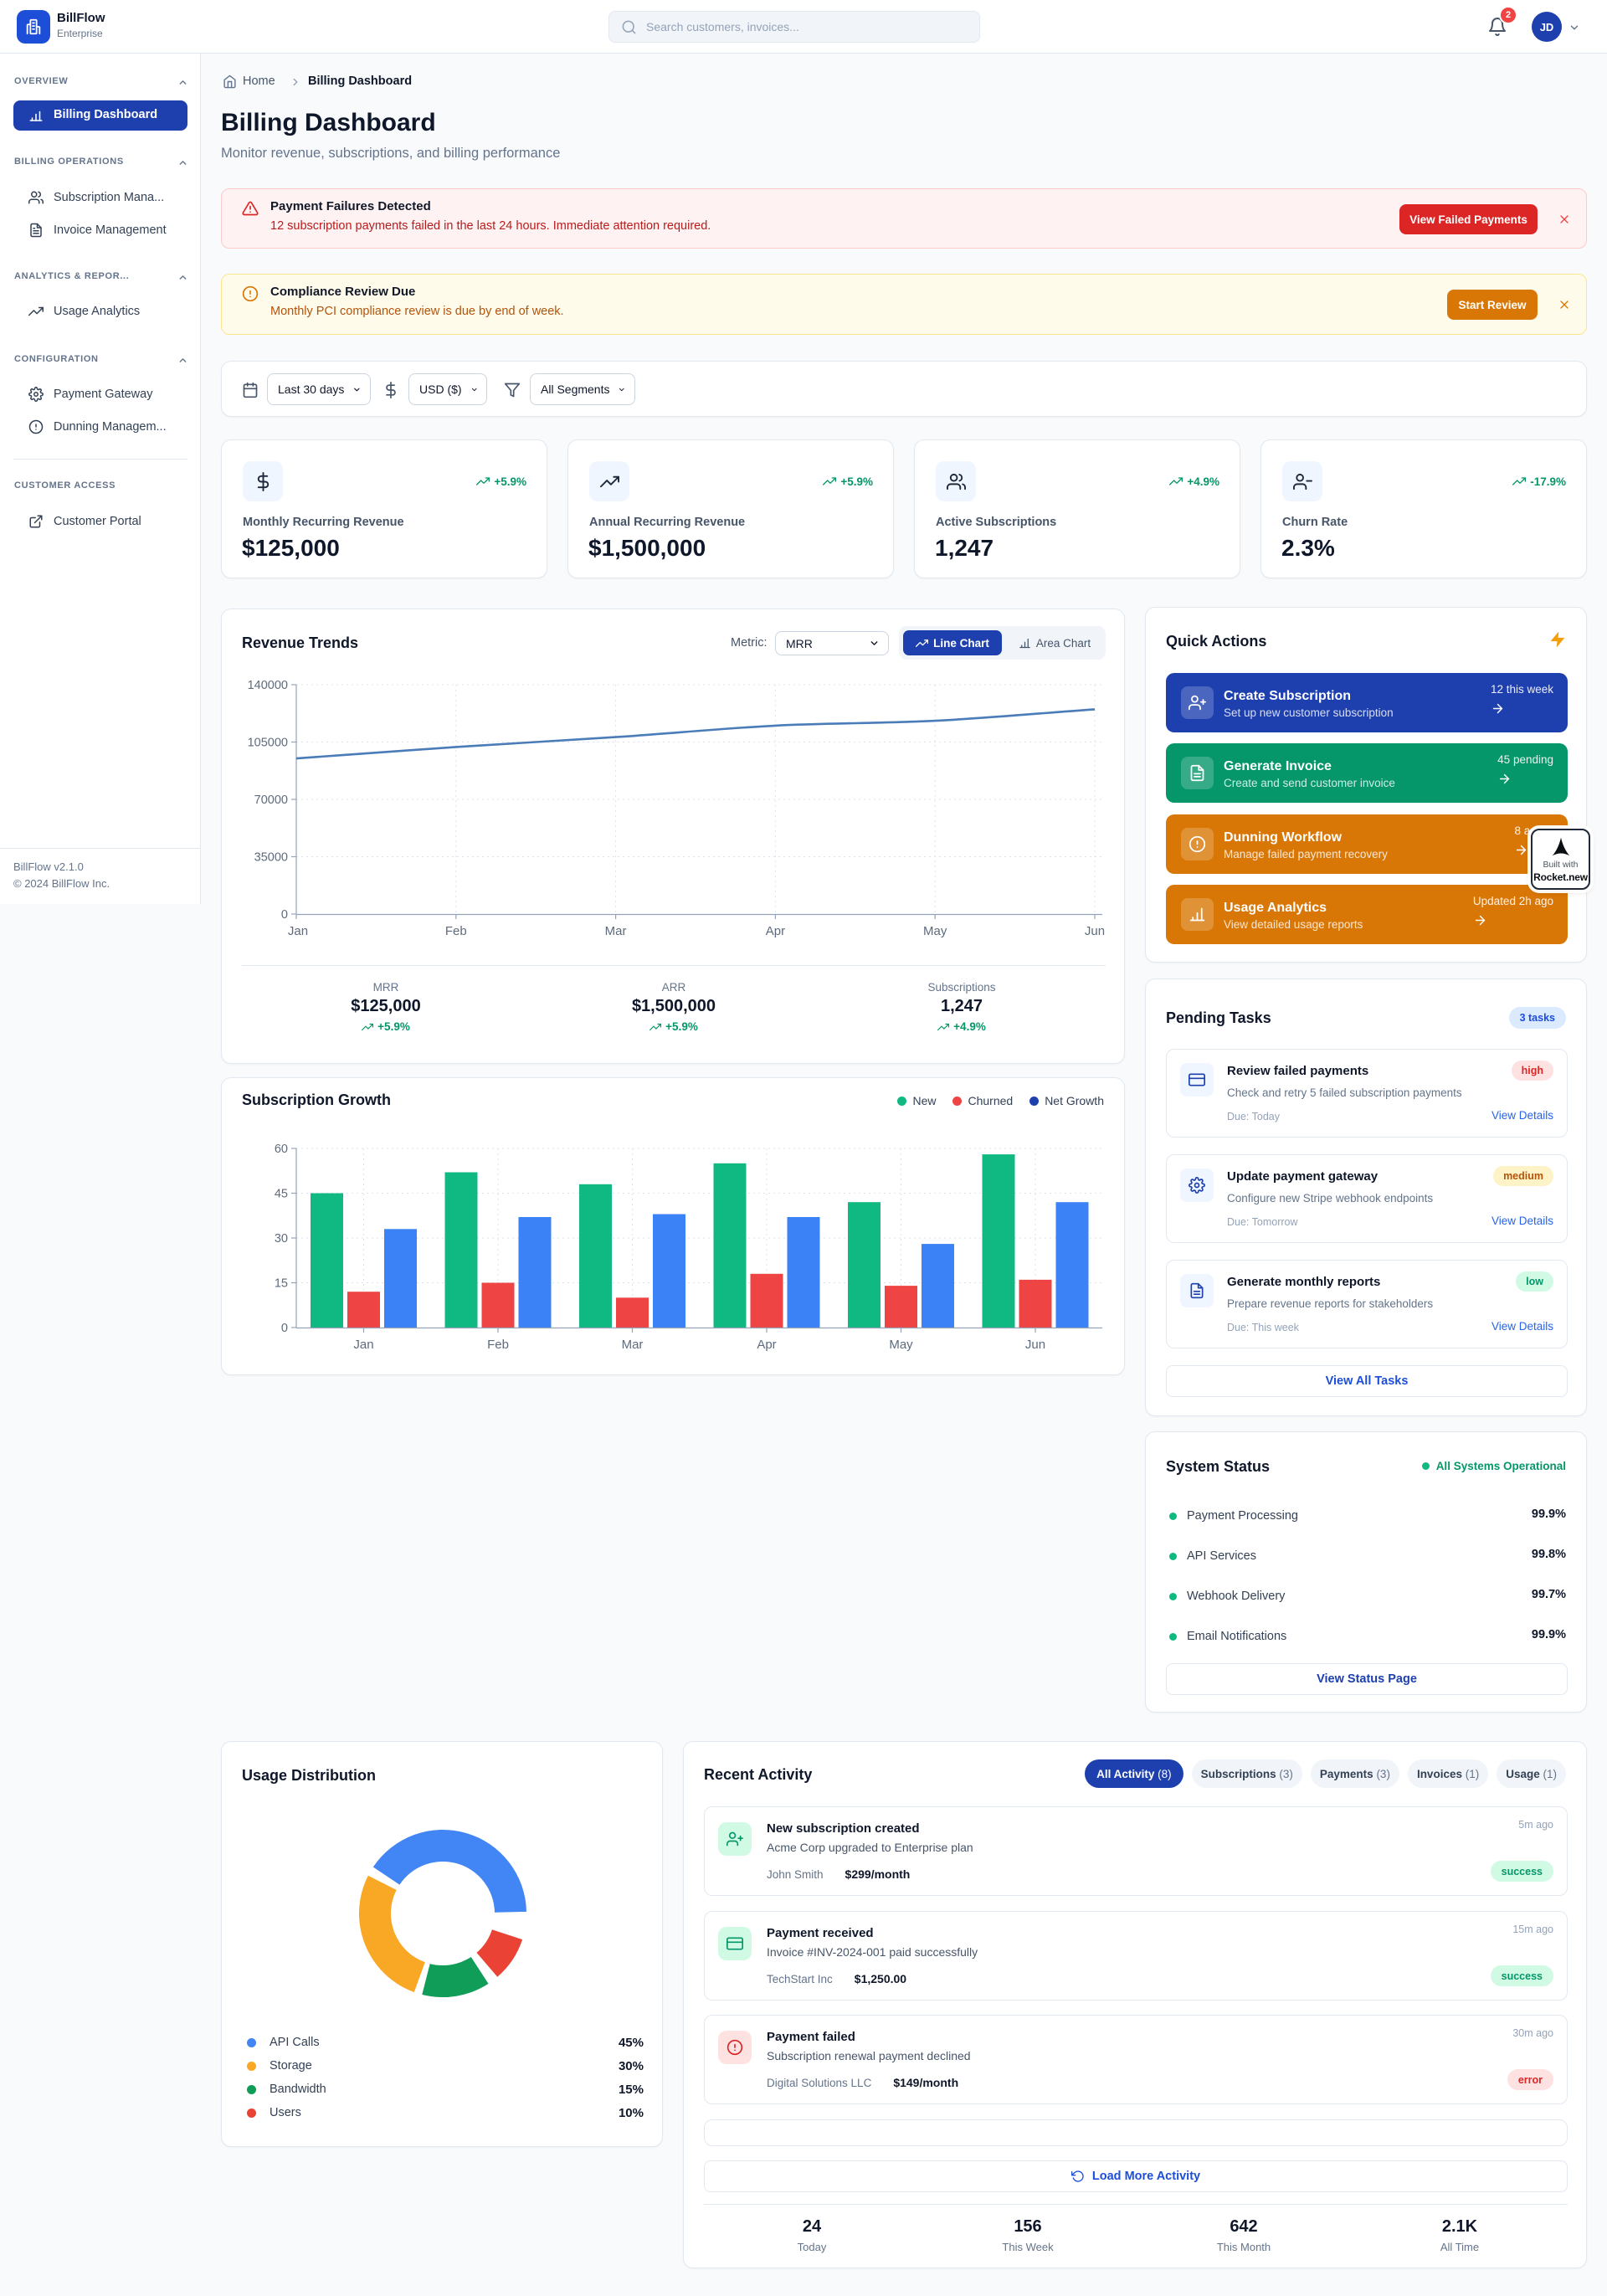 The width and height of the screenshot is (1607, 2296). I want to click on svg-text: 105000, so click(268, 743).